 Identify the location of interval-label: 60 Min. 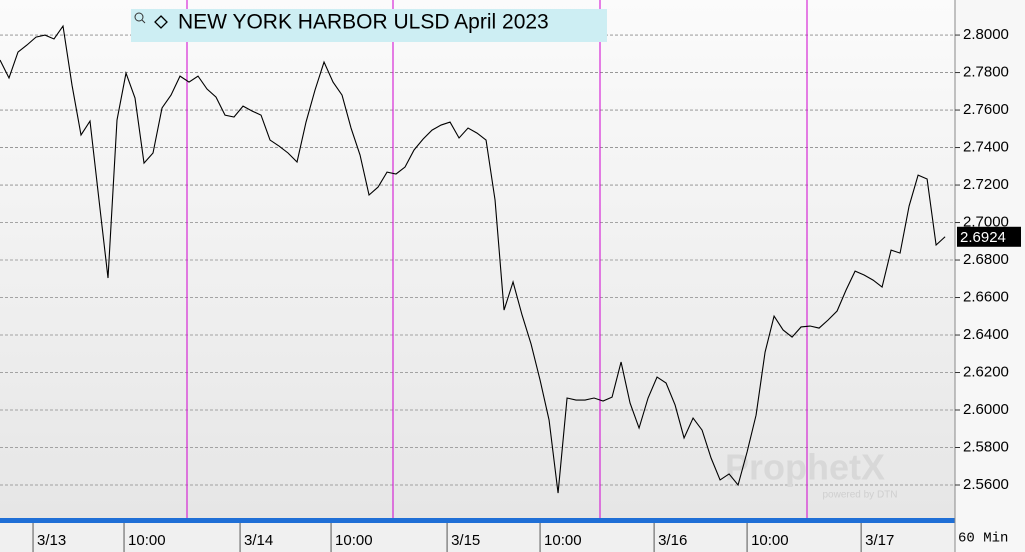
(983, 539).